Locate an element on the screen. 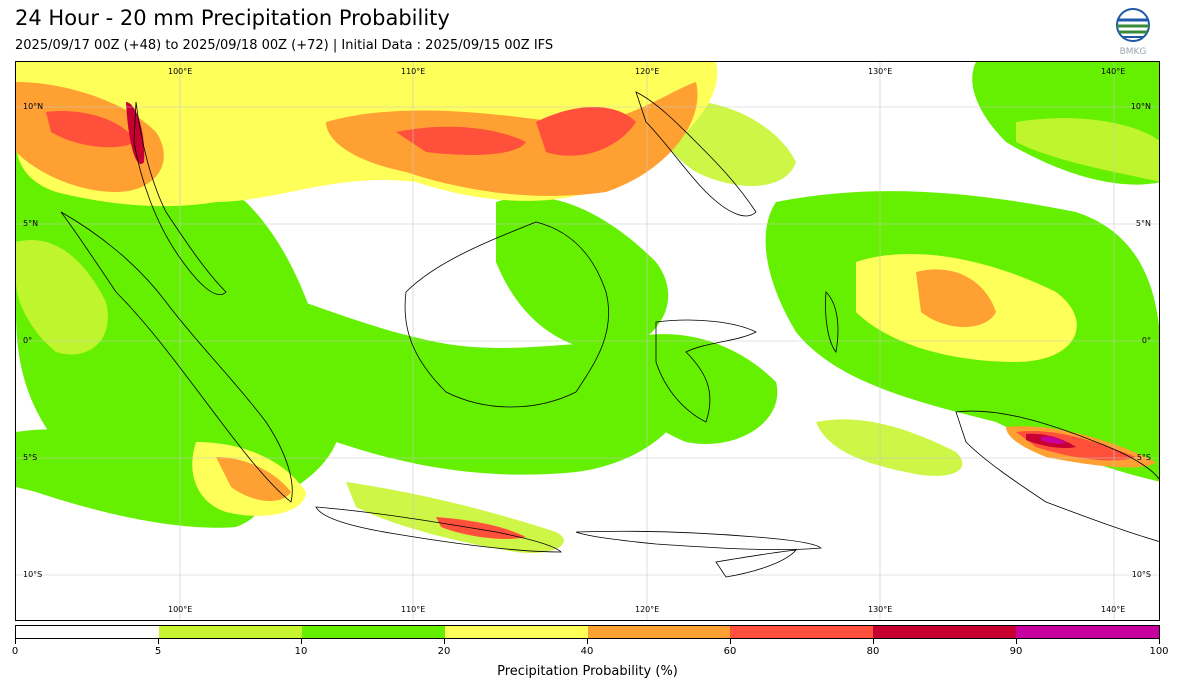  java-coast is located at coordinates (438, 529).